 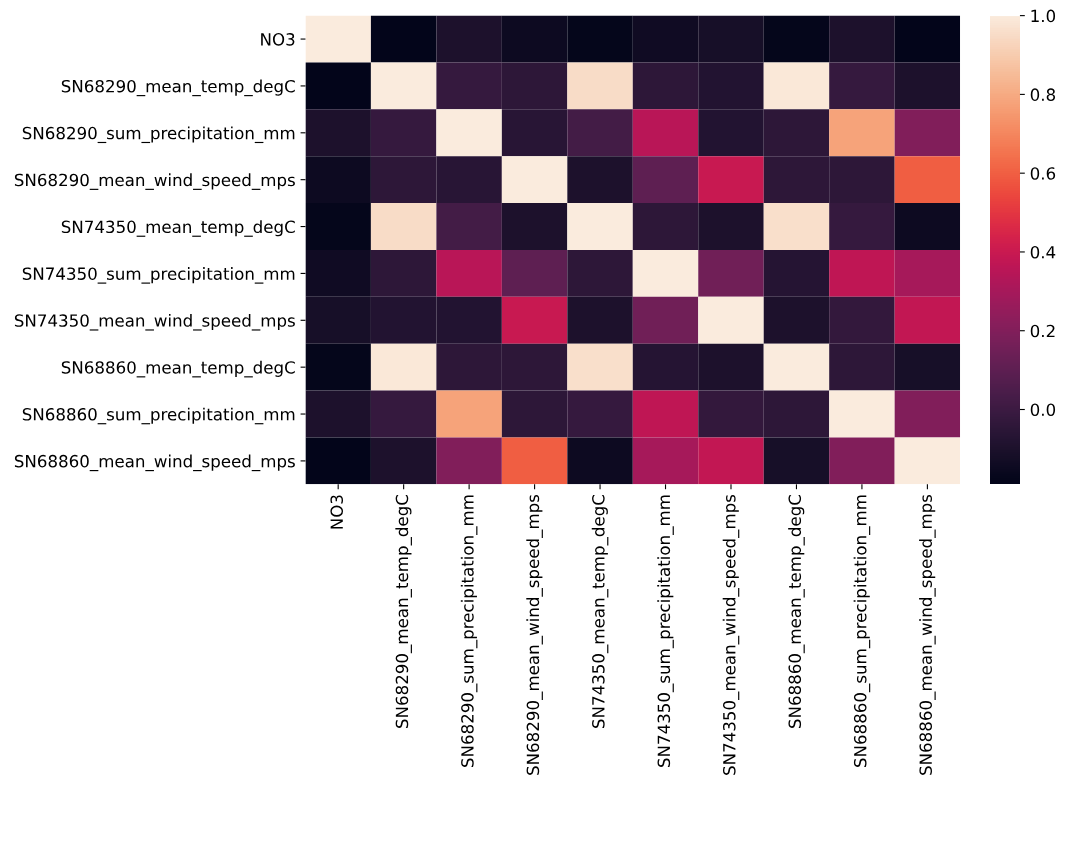 What do you see at coordinates (154, 463) in the screenshot?
I see `y-tick-label: SN68860_mean_wind_speed_mps` at bounding box center [154, 463].